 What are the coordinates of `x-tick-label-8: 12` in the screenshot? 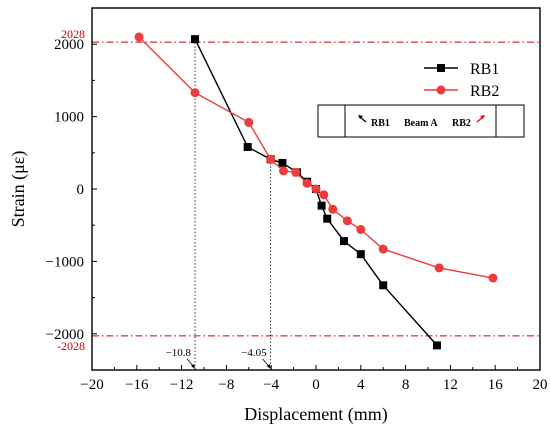 It's located at (450, 385).